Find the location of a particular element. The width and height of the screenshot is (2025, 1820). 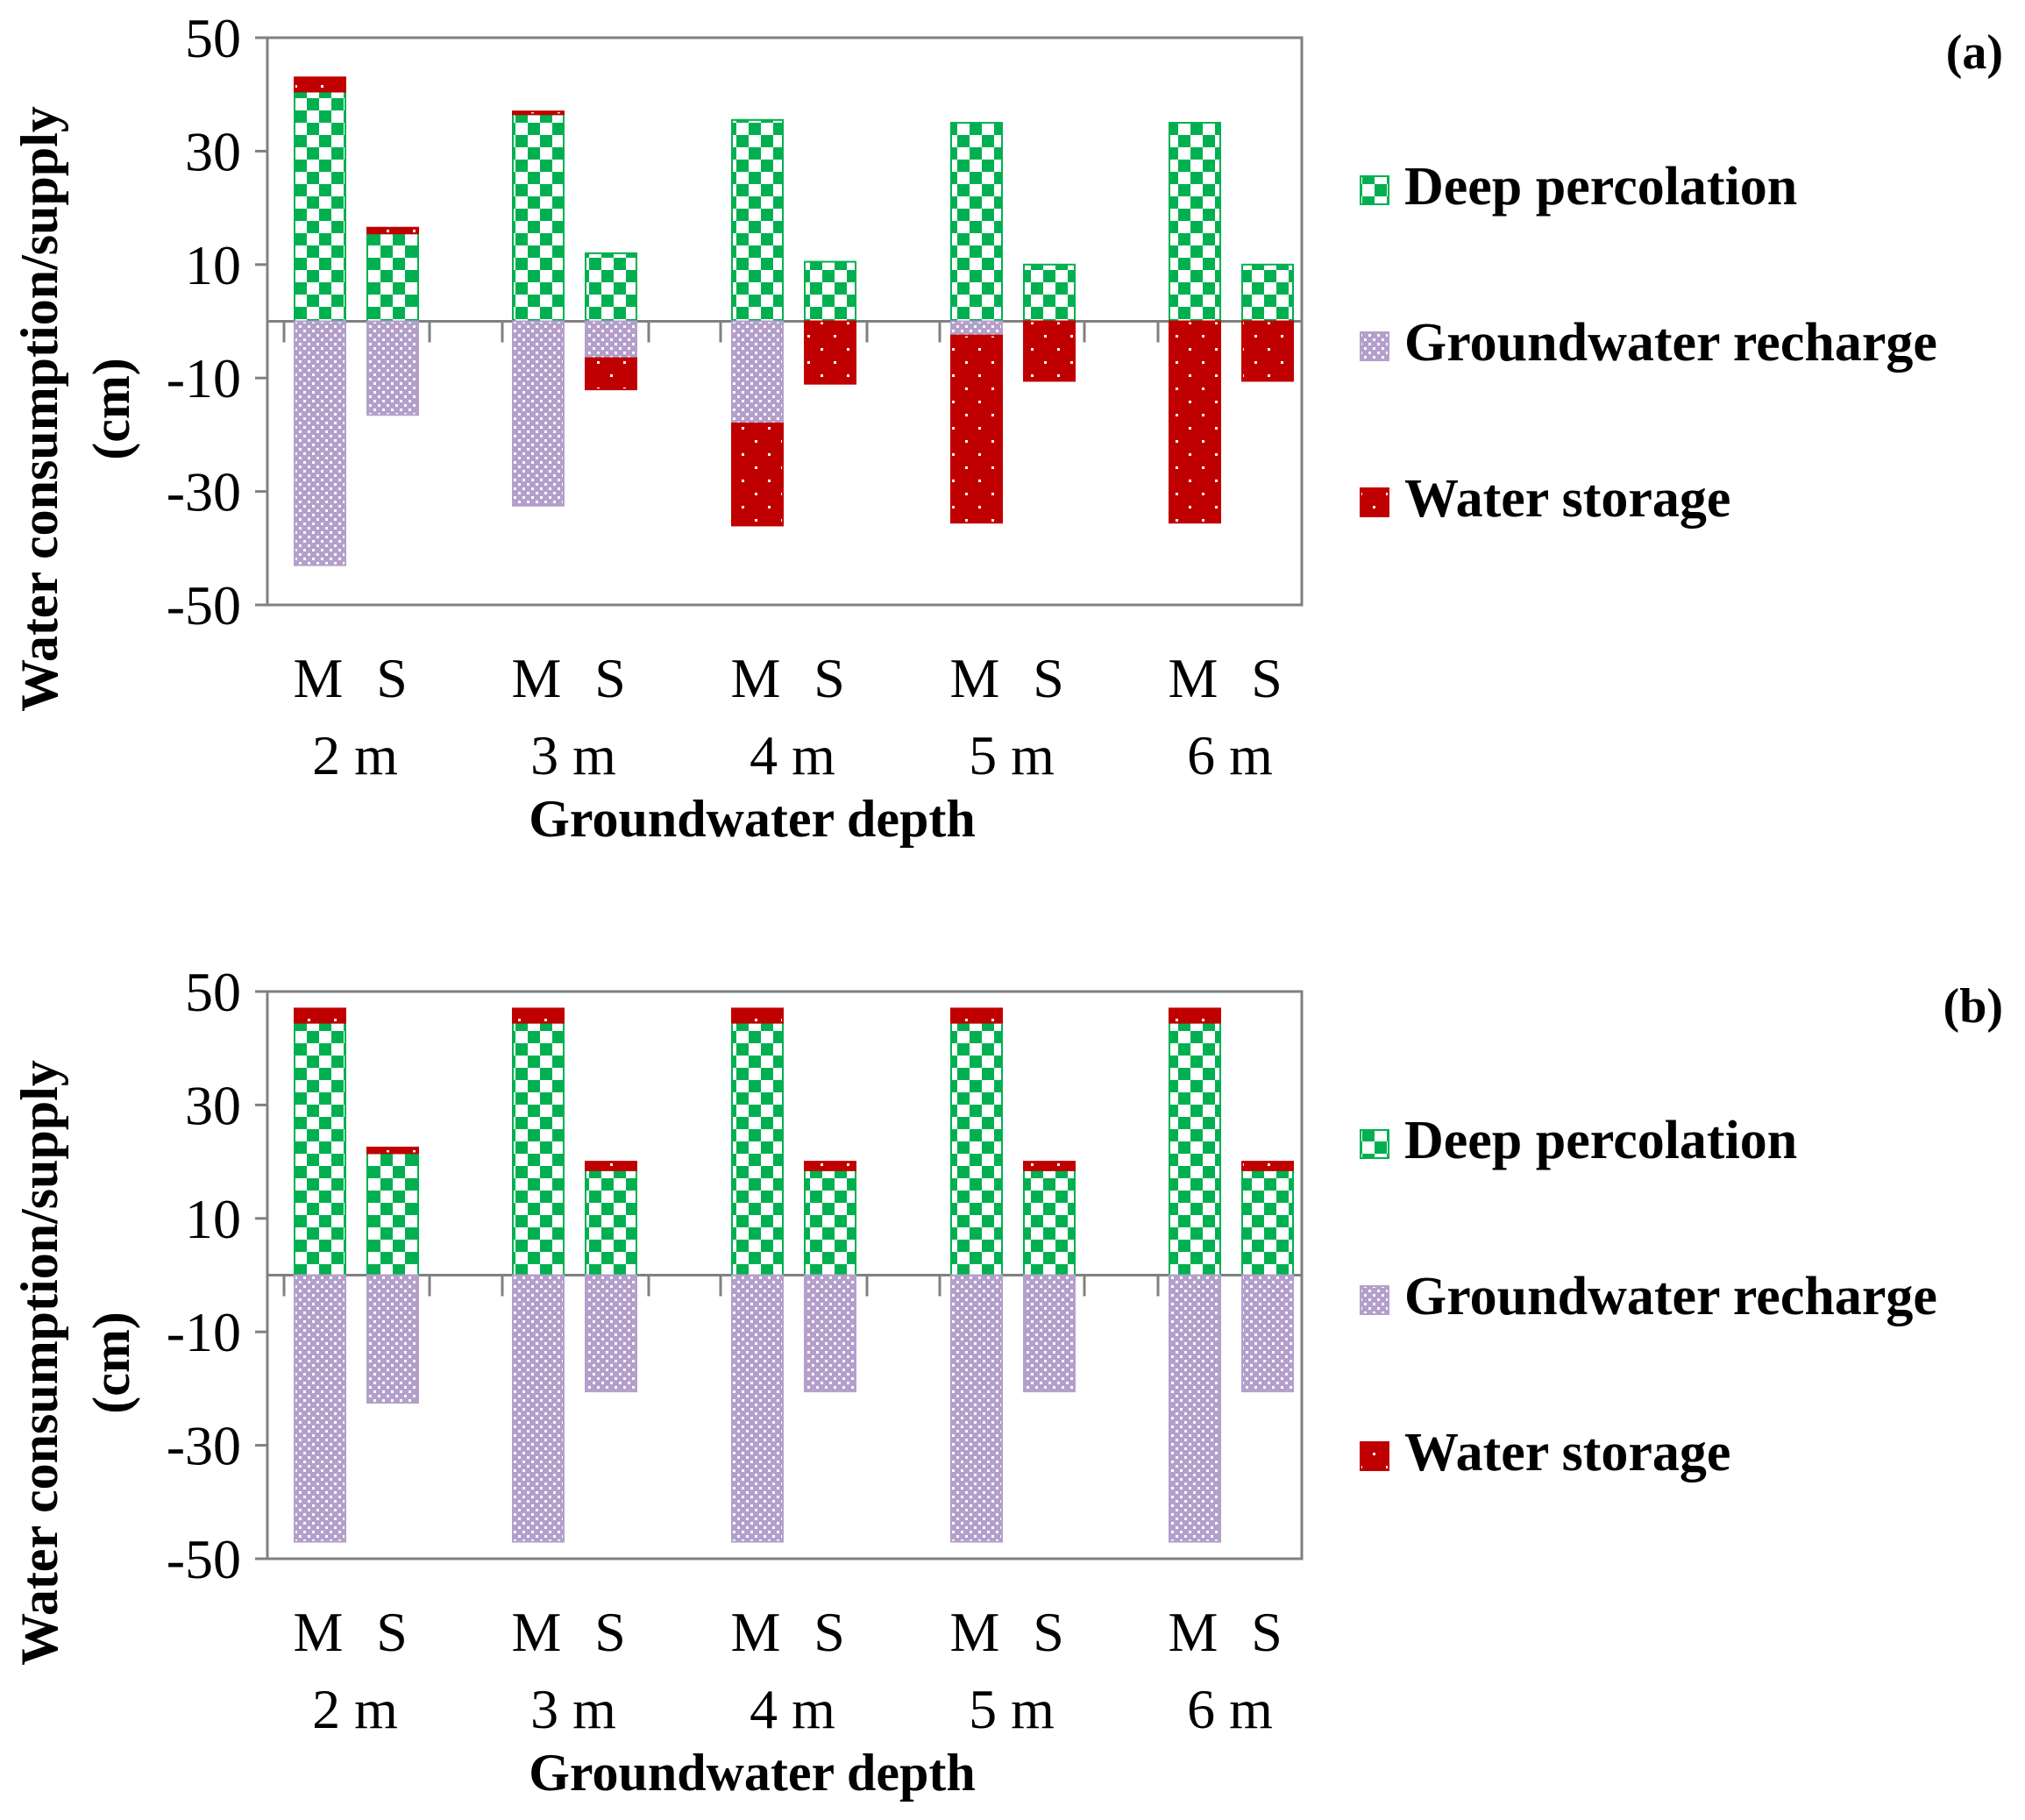

panel-label: (b) is located at coordinates (1973, 1006).